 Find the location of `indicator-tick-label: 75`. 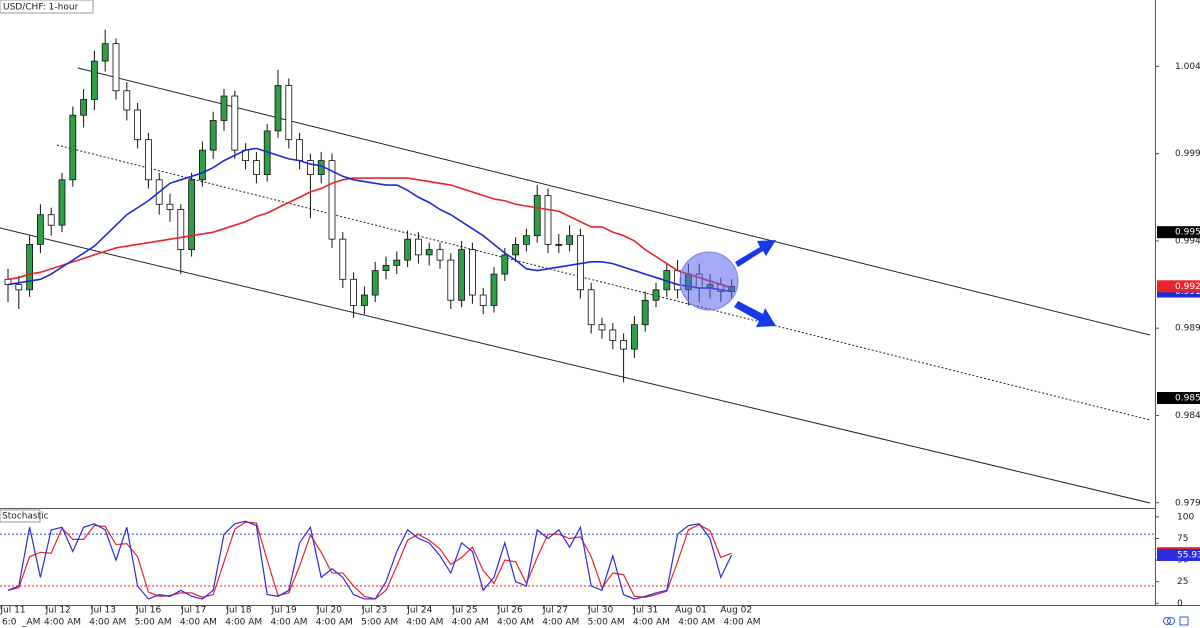

indicator-tick-label: 75 is located at coordinates (1182, 539).